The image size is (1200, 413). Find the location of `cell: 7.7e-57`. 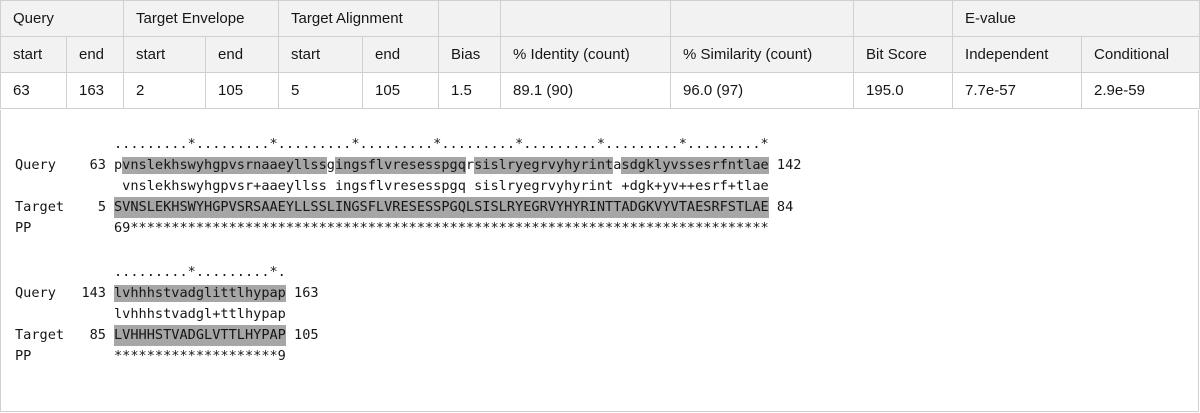

cell: 7.7e-57 is located at coordinates (1017, 90).